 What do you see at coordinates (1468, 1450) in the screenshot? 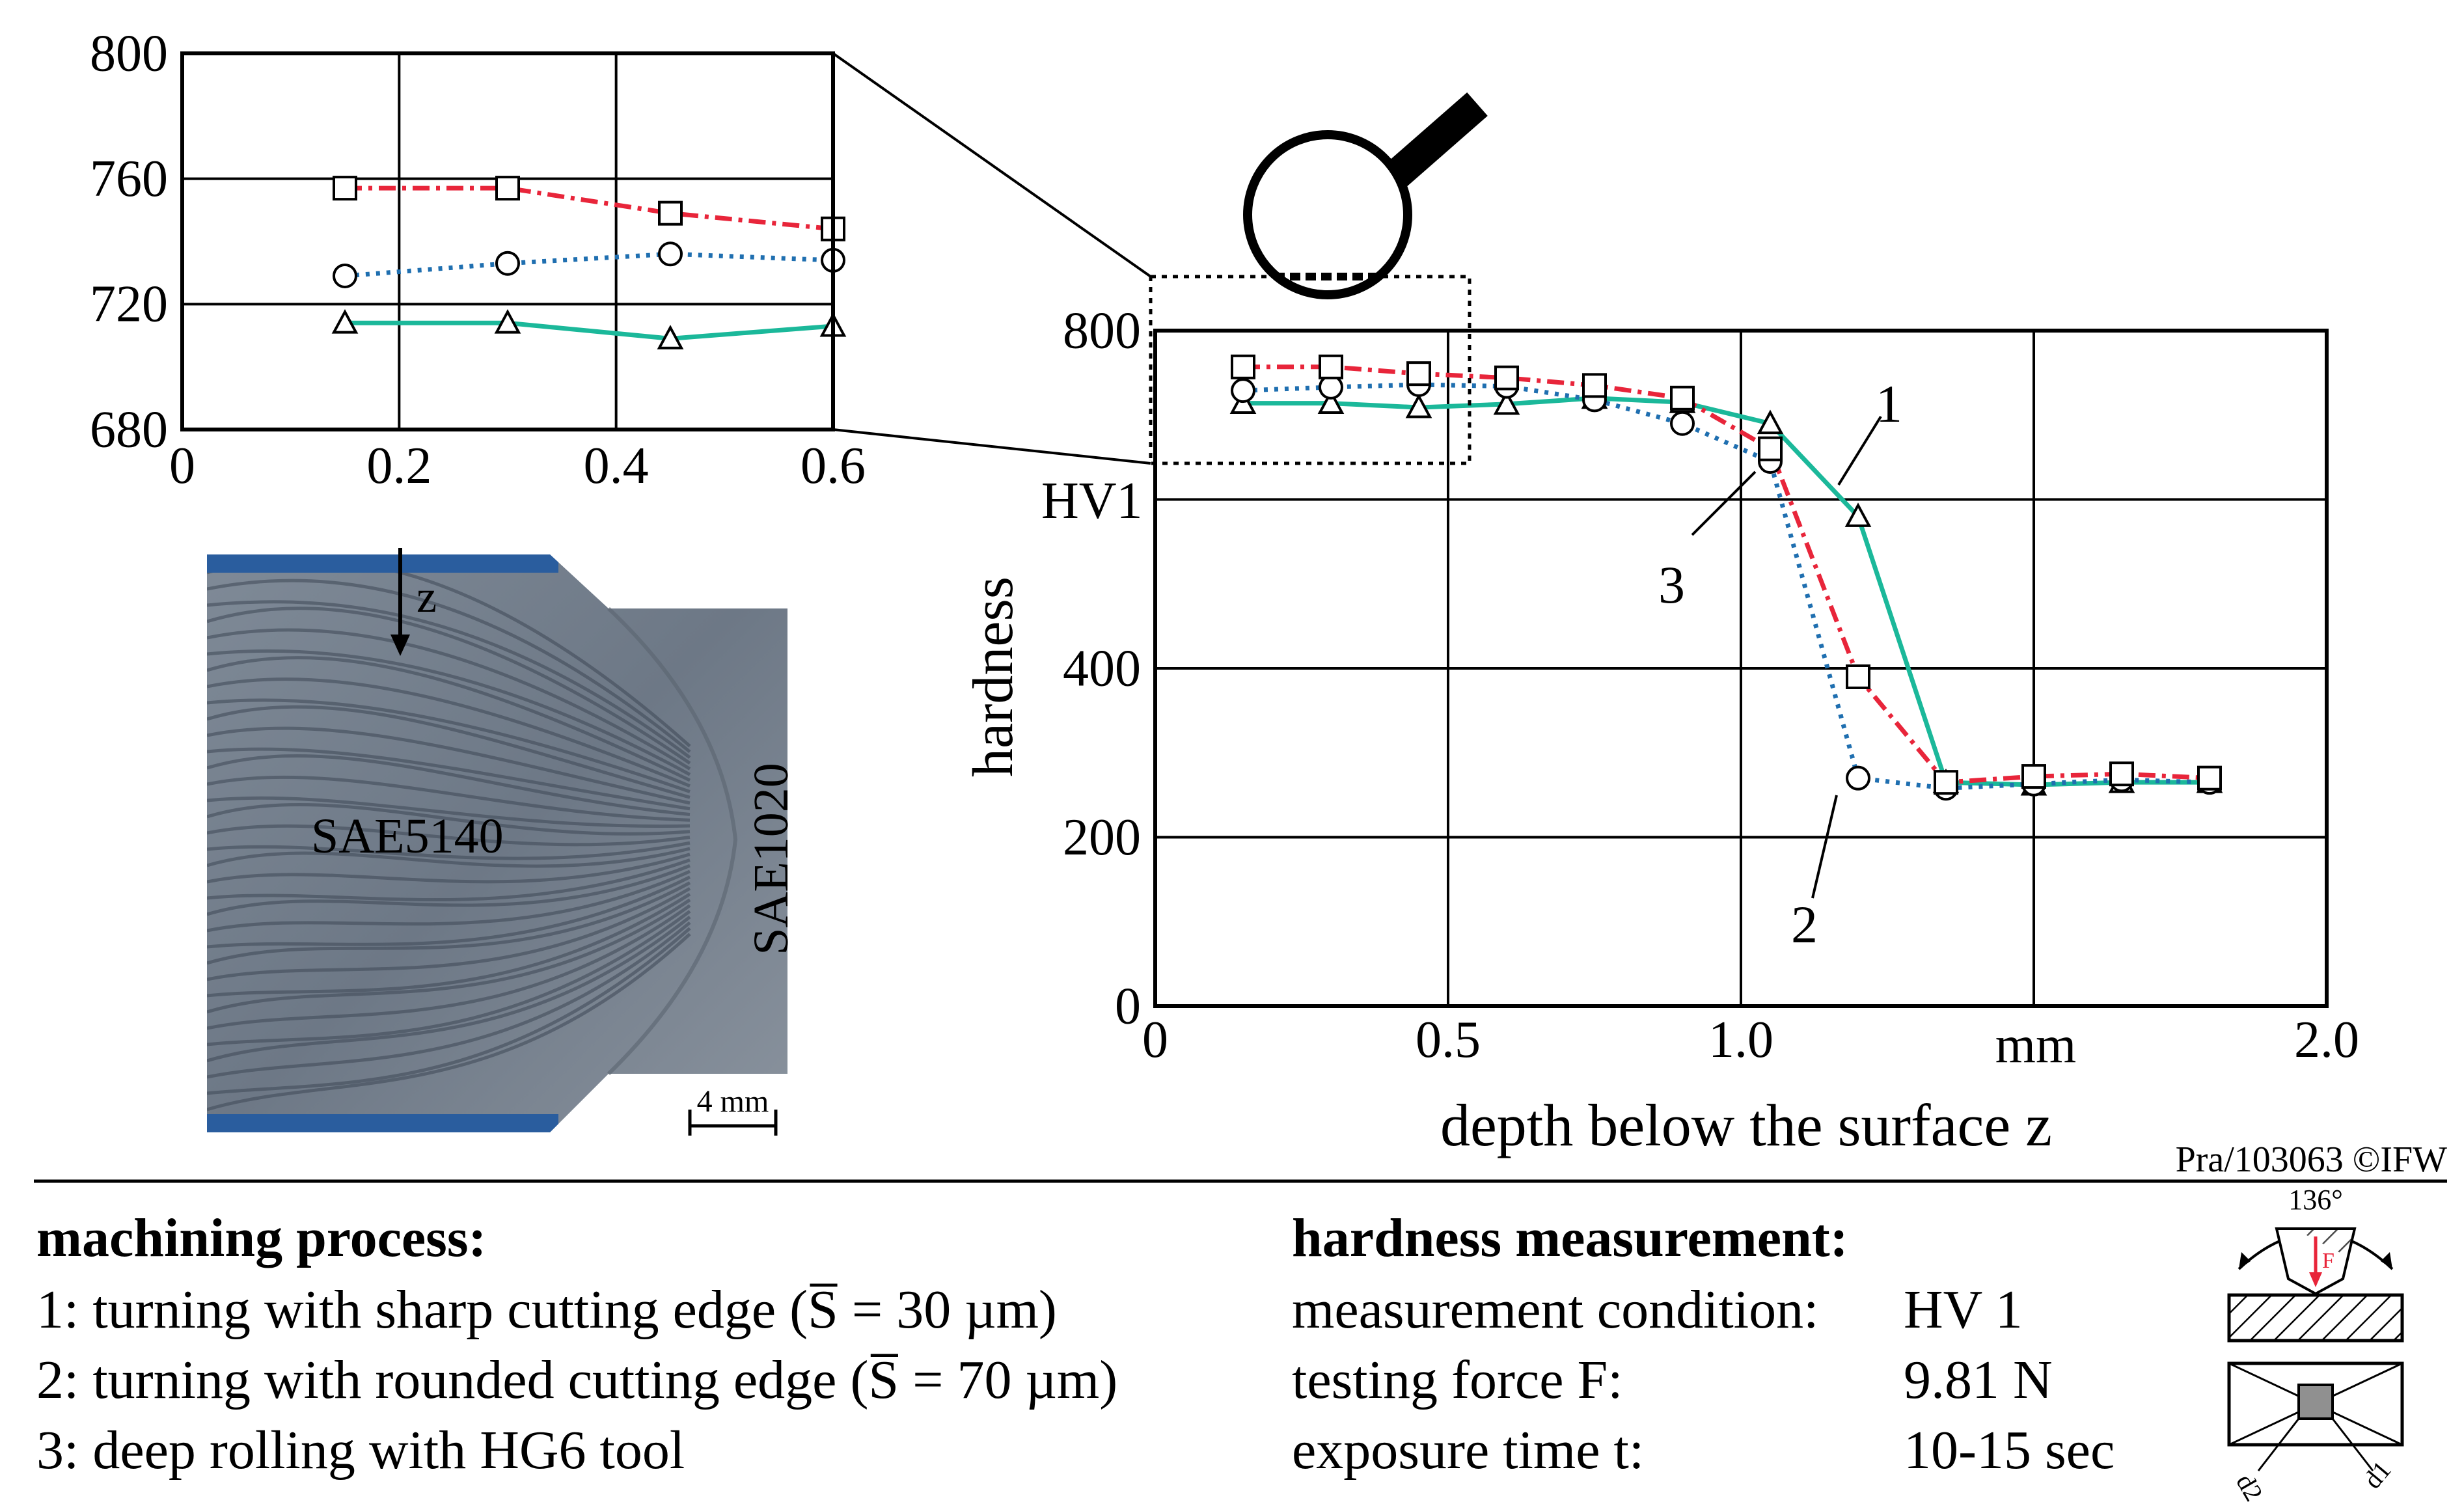
I see `time-label: exposure time t:` at bounding box center [1468, 1450].